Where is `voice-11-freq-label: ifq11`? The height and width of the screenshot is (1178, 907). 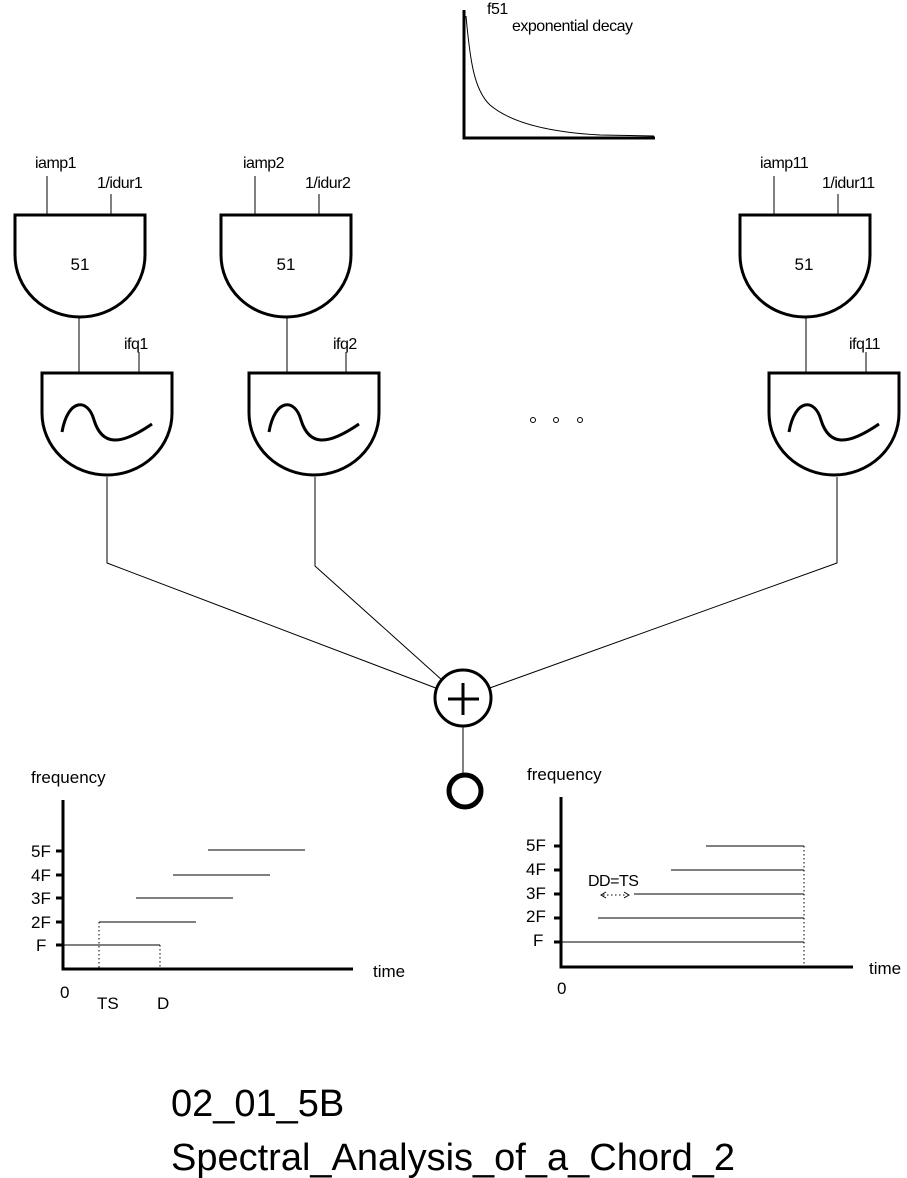
voice-11-freq-label: ifq11 is located at coordinates (865, 344).